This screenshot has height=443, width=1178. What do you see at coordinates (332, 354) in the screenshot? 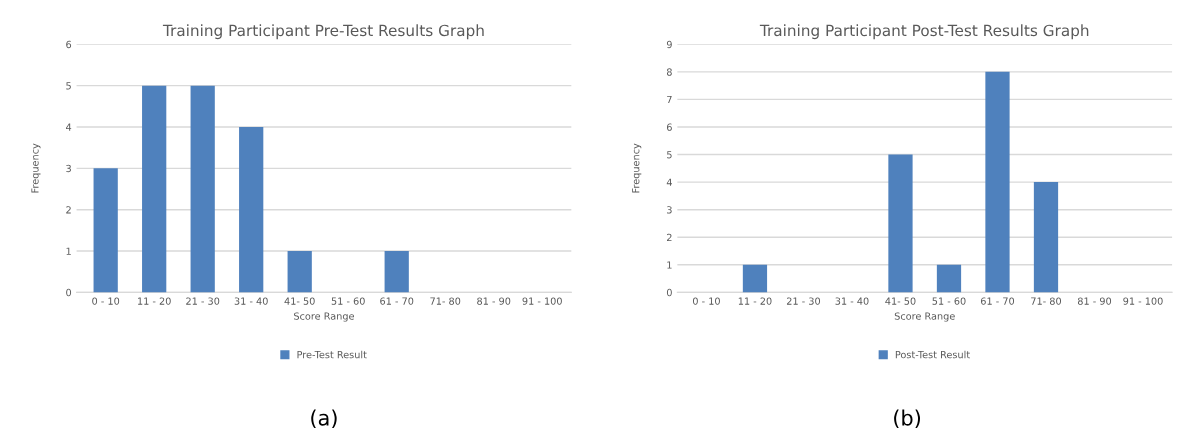
I see `legend-label: Pre-Test Result` at bounding box center [332, 354].